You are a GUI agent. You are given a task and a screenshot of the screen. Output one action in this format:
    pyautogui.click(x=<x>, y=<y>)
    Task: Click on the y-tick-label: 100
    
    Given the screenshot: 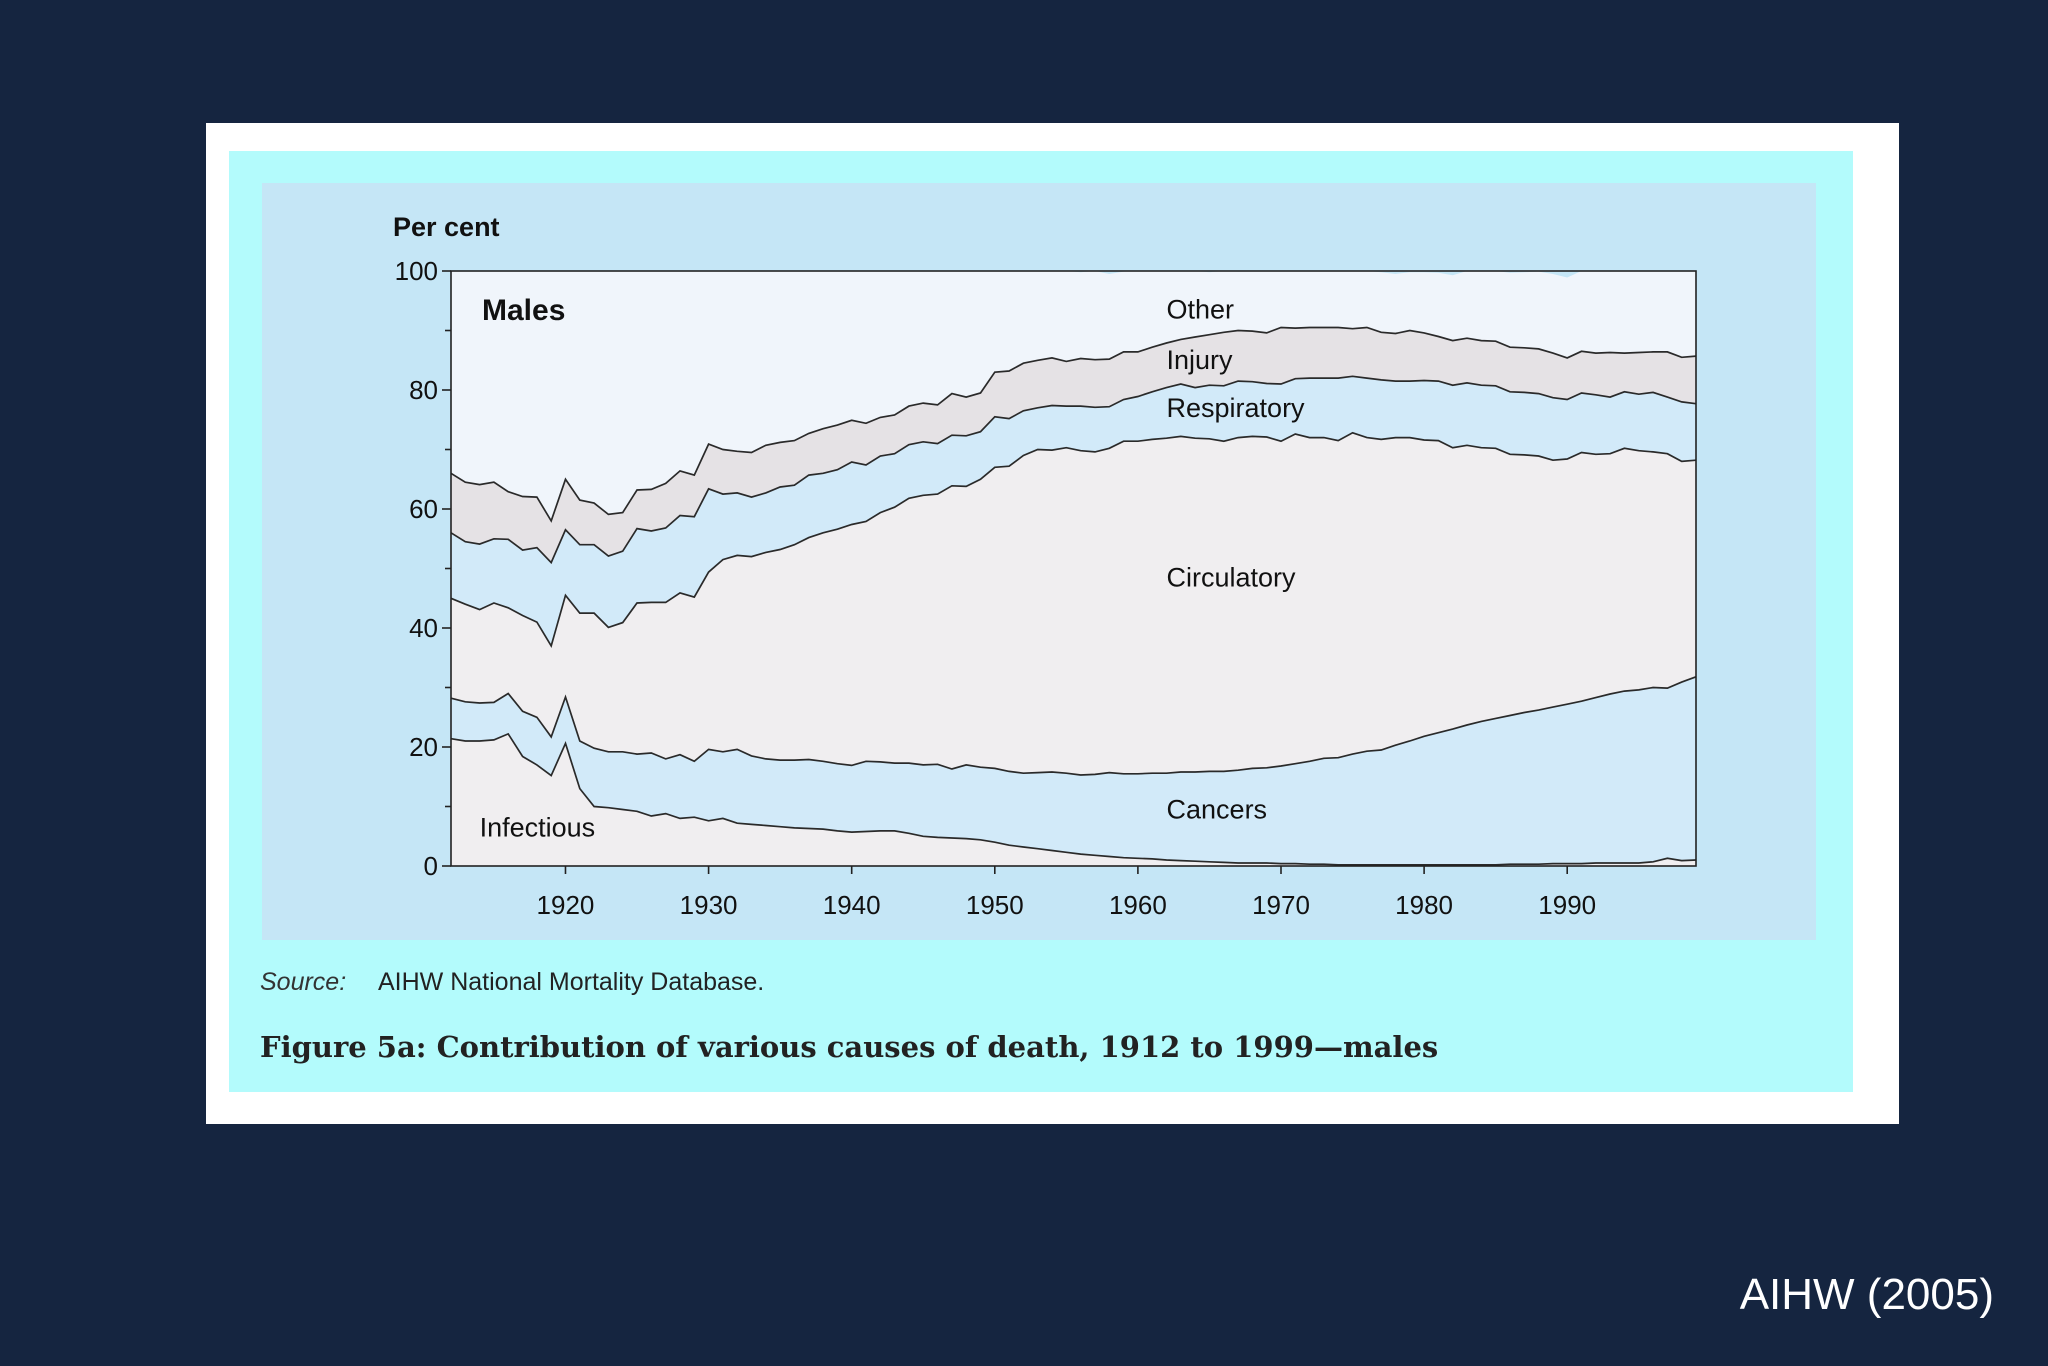 What is the action you would take?
    pyautogui.click(x=416, y=271)
    